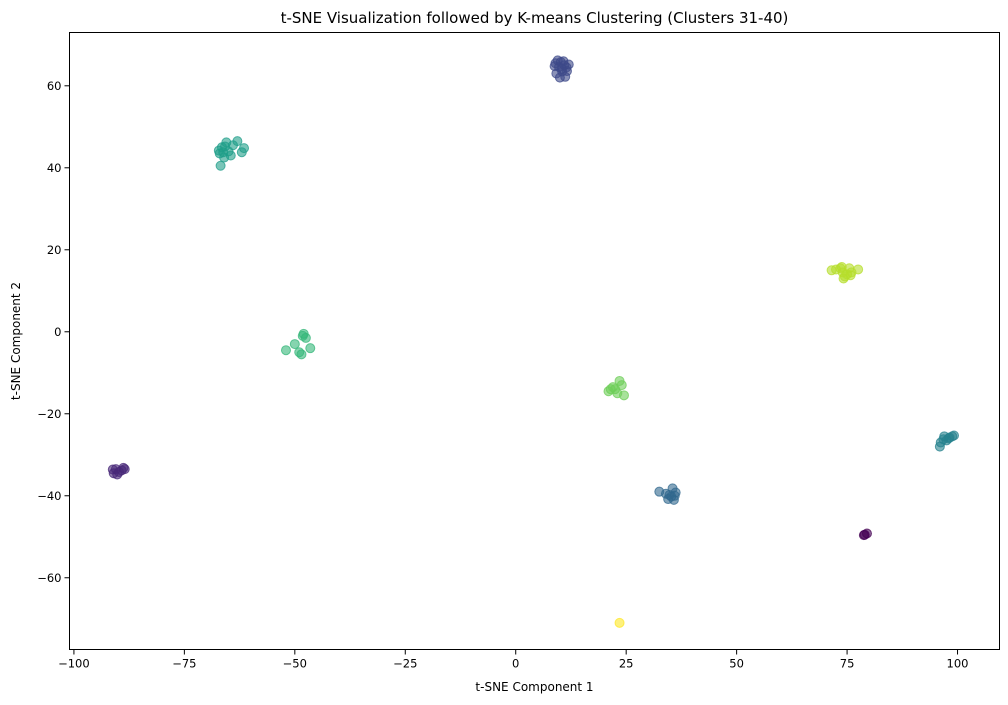 Image resolution: width=1008 pixels, height=705 pixels. I want to click on x-axis-label: t-SNE Component 1, so click(534, 687).